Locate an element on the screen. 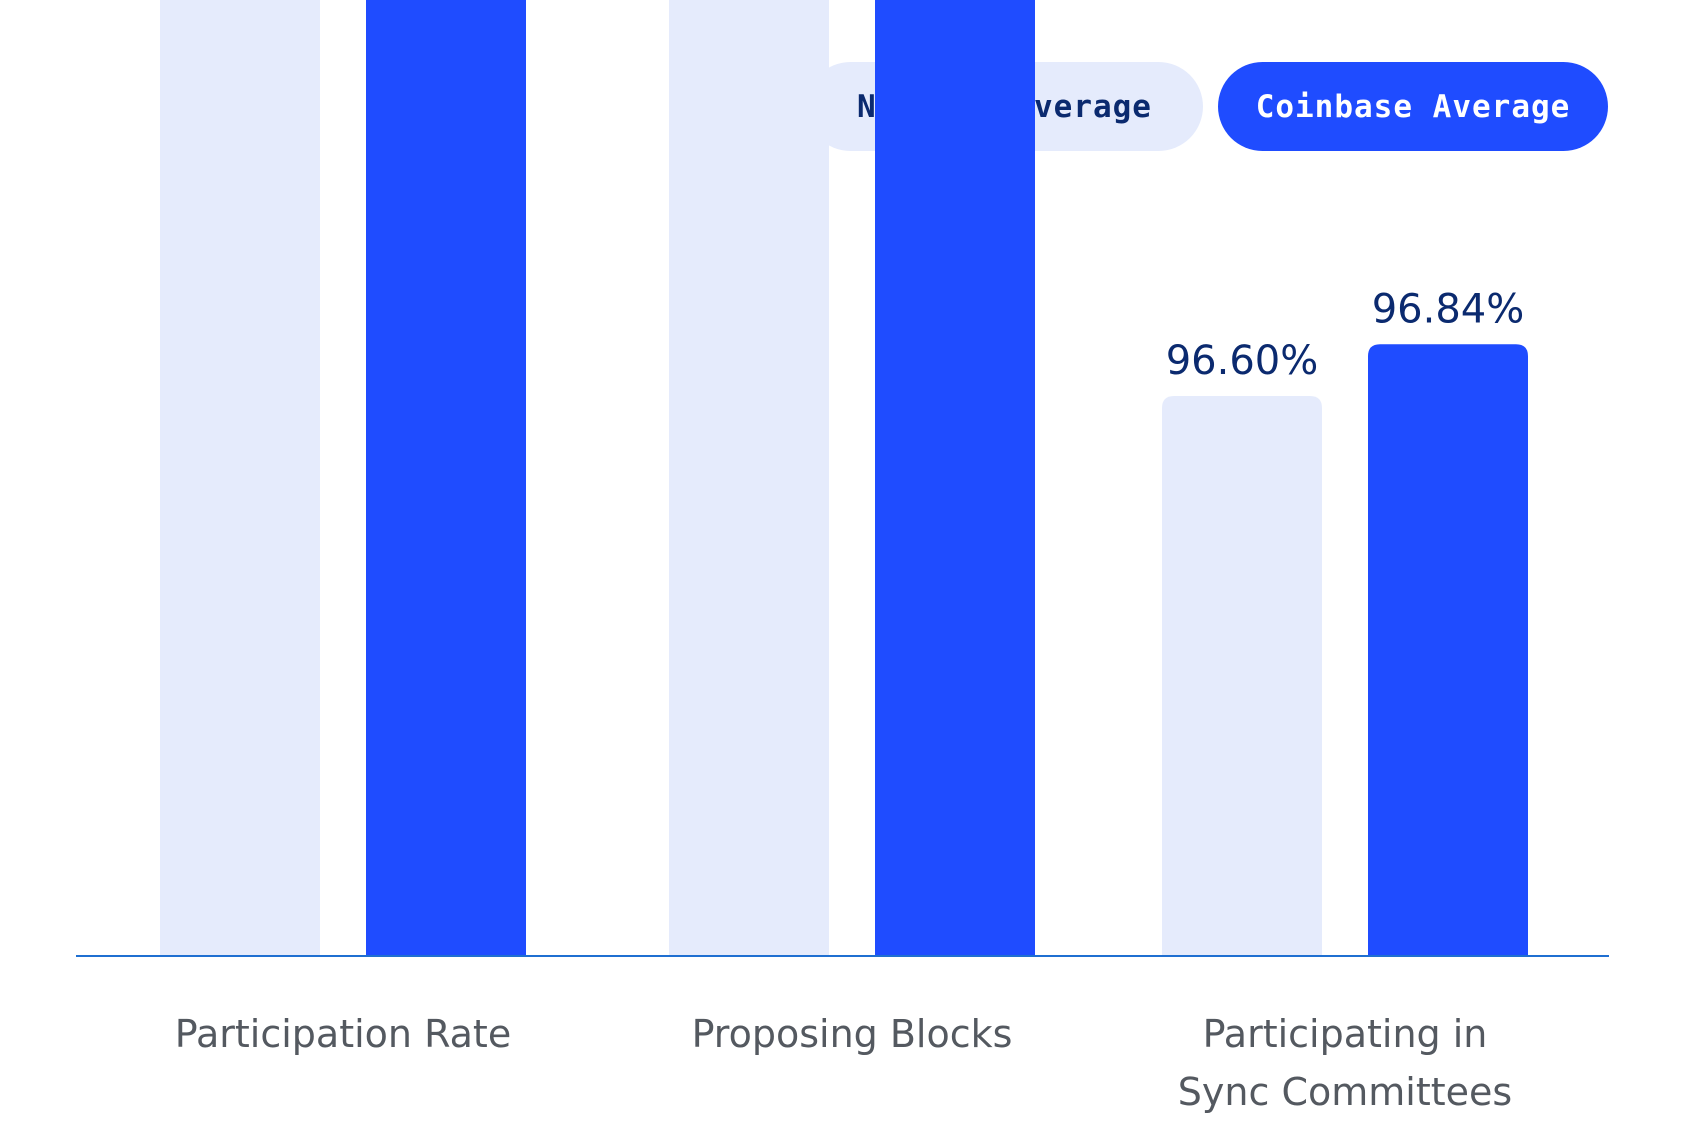 The width and height of the screenshot is (1682, 1130). category-label-1: Participation Rate is located at coordinates (343, 1034).